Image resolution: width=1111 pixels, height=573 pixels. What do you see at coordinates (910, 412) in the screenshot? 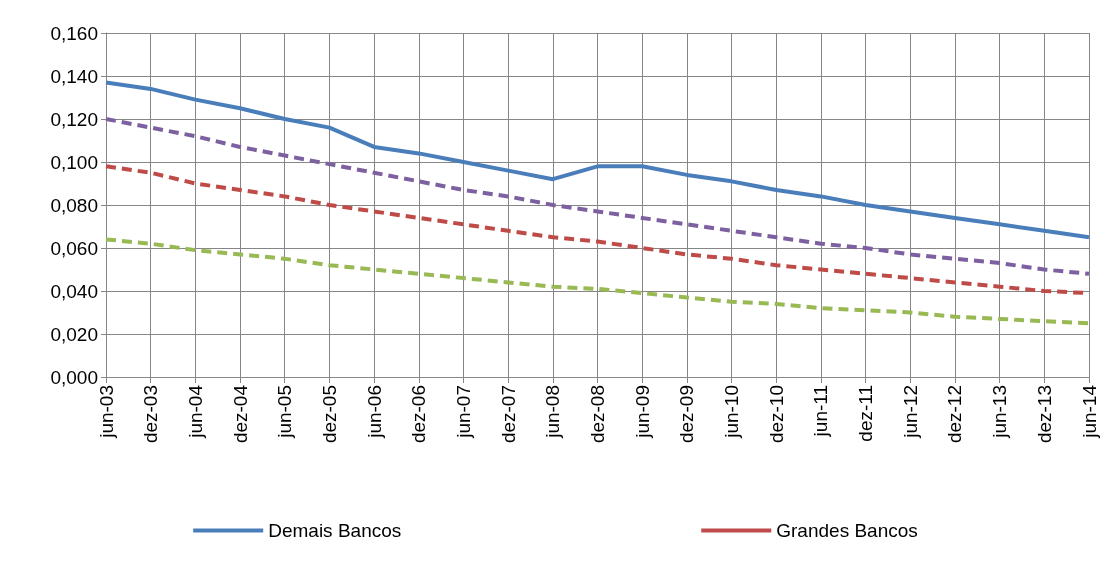
I see `x-tick-label: jun-12` at bounding box center [910, 412].